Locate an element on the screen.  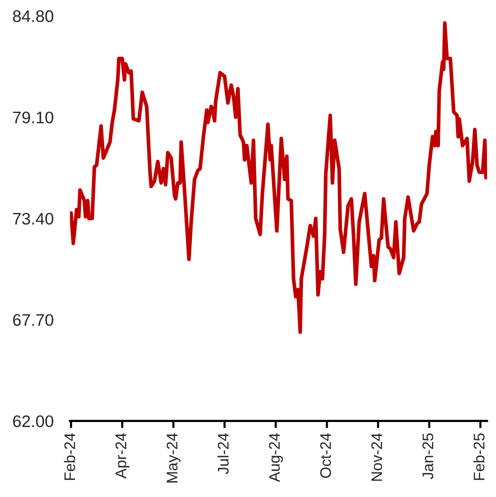
y-tick-label: 73.40 is located at coordinates (33, 218).